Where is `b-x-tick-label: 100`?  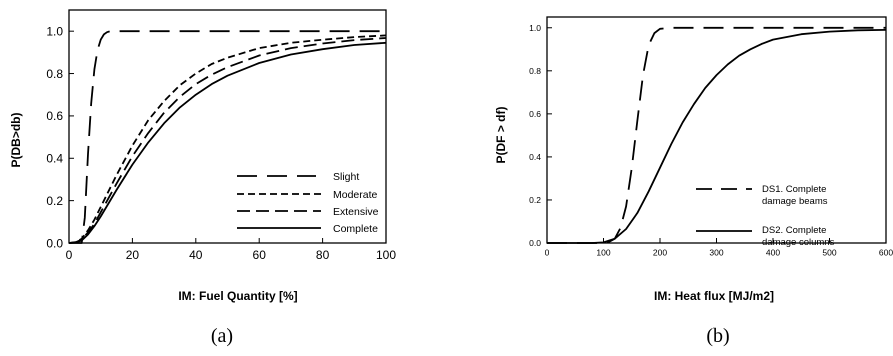
b-x-tick-label: 100 is located at coordinates (603, 253).